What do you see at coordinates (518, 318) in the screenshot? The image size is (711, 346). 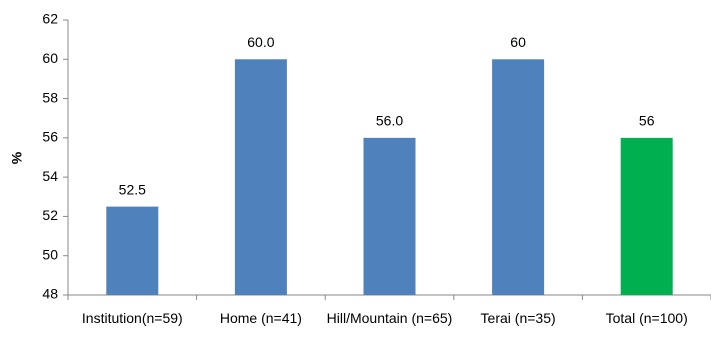 I see `x-tick-label: Terai (n=35)` at bounding box center [518, 318].